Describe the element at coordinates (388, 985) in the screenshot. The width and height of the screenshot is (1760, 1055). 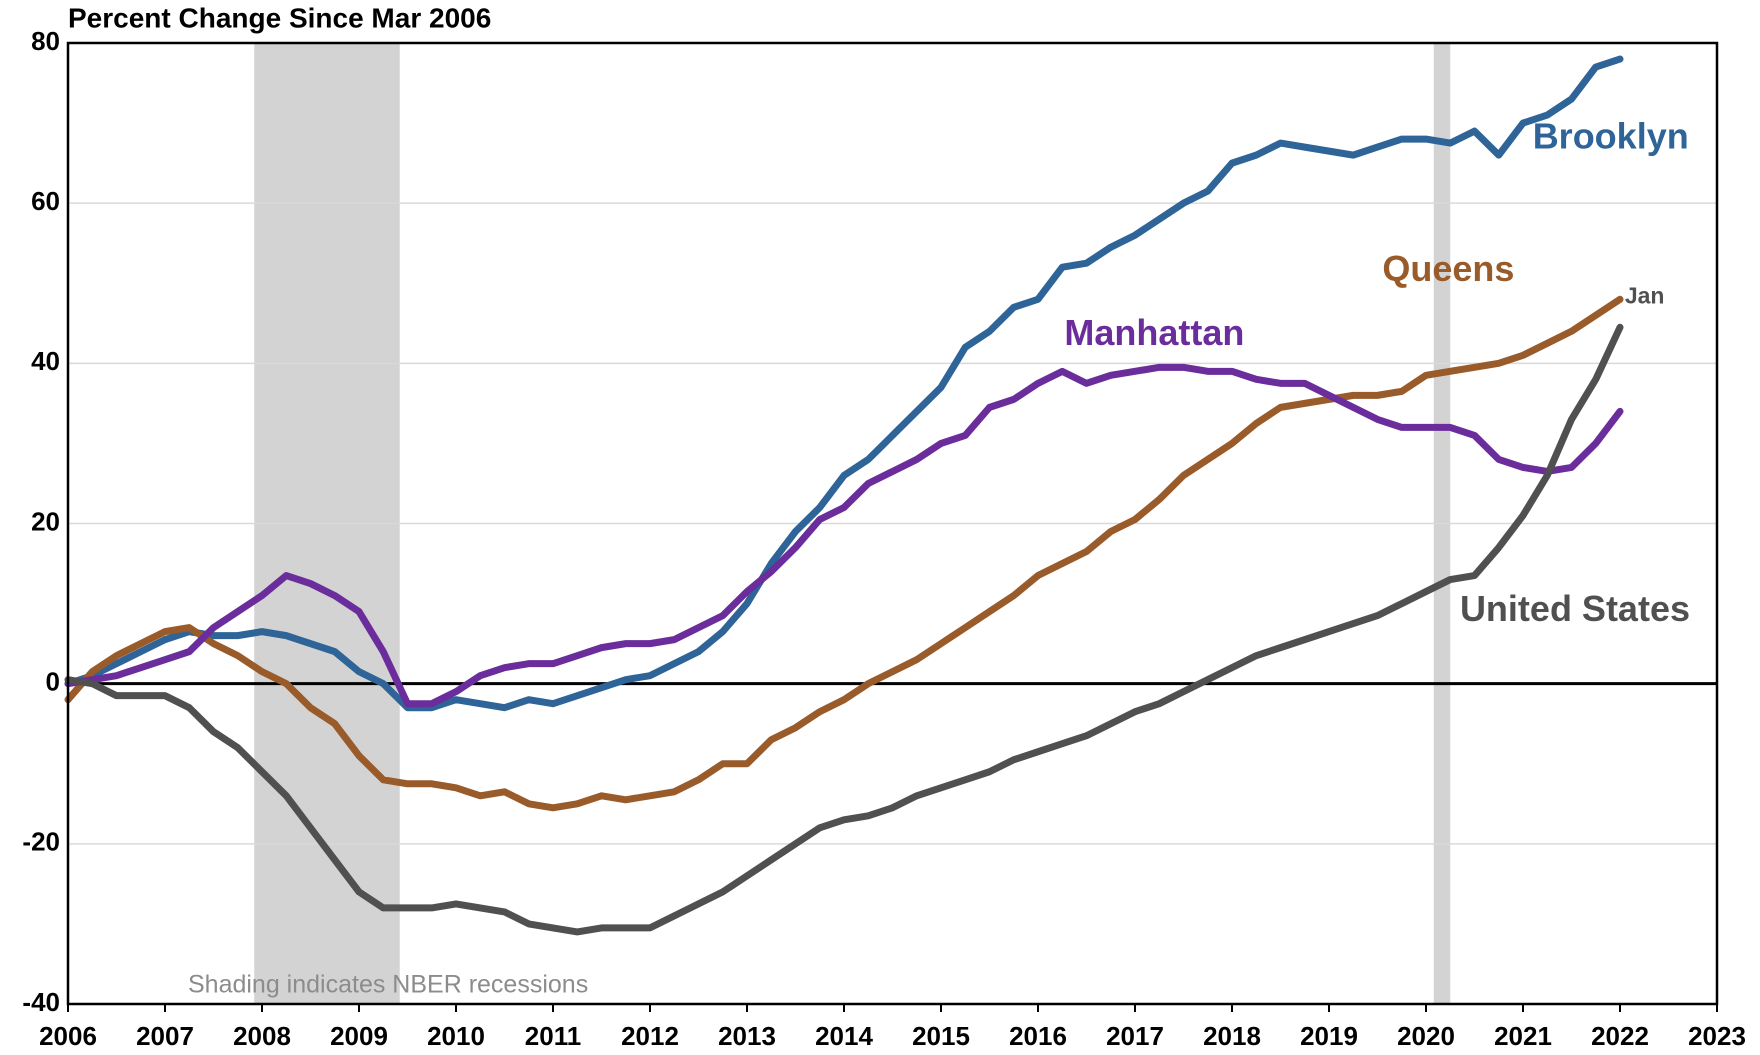
I see `recession-note: Shading indicates NBER recessions` at that location.